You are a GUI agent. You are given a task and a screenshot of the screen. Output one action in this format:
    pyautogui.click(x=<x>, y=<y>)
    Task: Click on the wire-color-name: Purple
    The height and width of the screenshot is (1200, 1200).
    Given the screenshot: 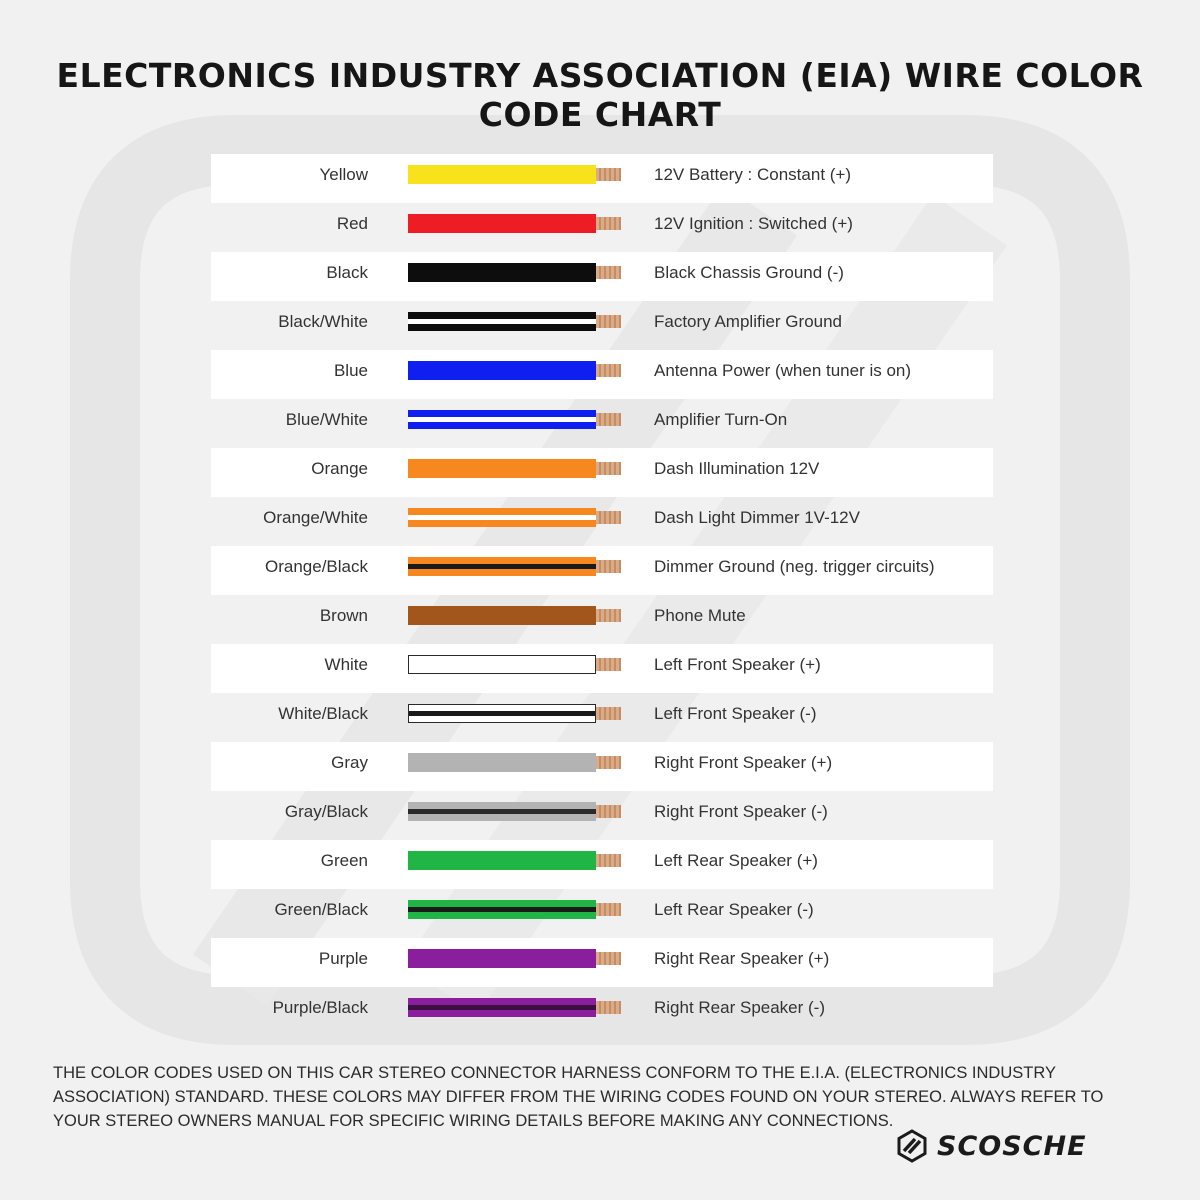 What is the action you would take?
    pyautogui.click(x=343, y=958)
    